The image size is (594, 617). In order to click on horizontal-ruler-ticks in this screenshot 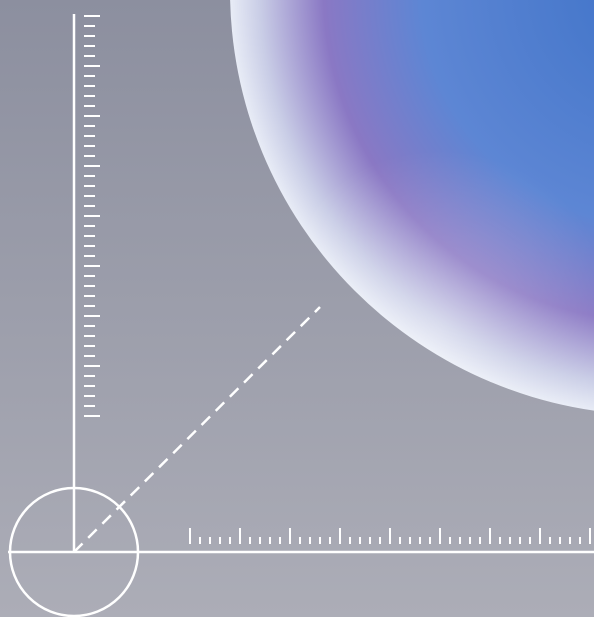, I will do `click(390, 536)`.